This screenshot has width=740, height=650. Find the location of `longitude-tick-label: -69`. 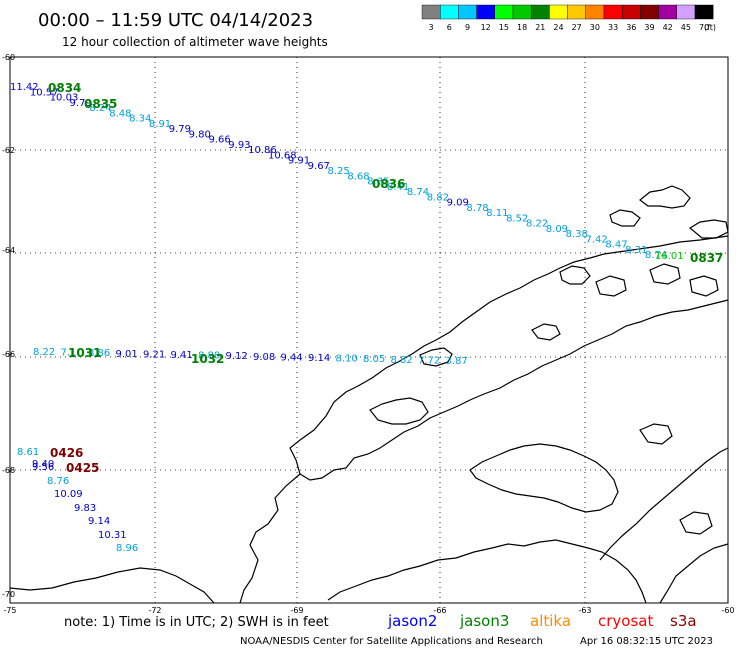

longitude-tick-label: -69 is located at coordinates (296, 610).